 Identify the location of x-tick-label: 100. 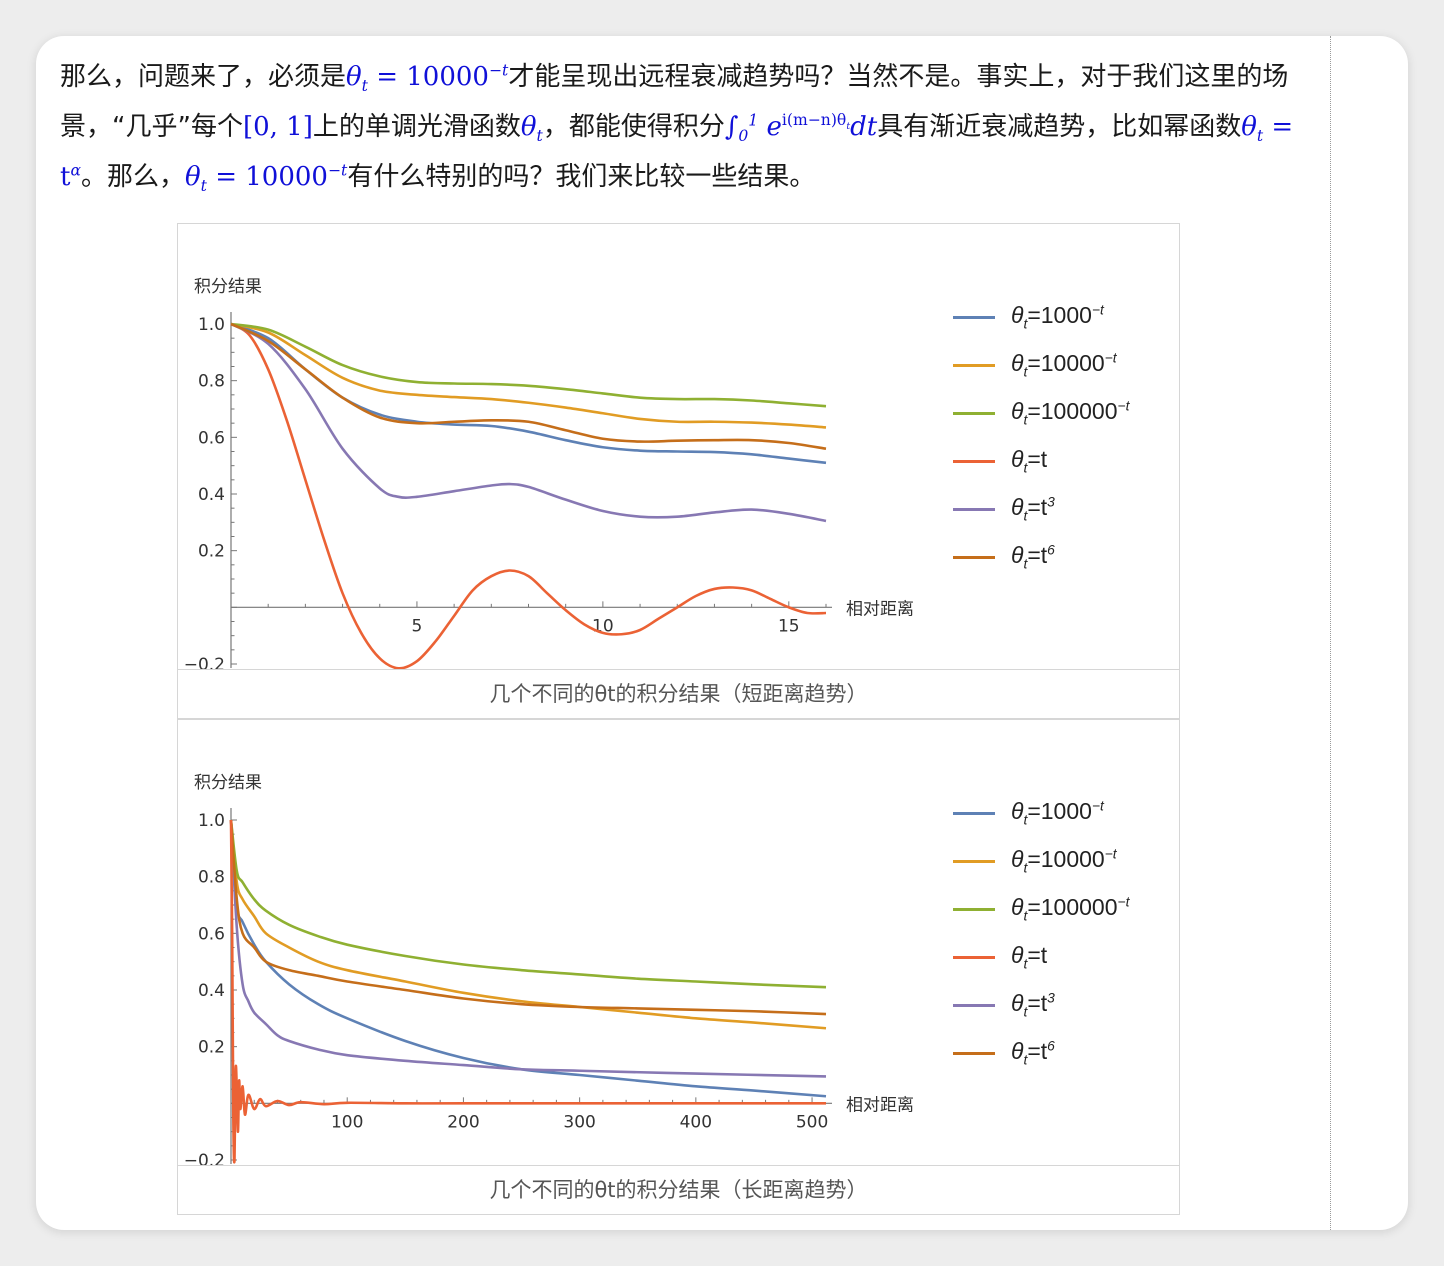
(347, 1122).